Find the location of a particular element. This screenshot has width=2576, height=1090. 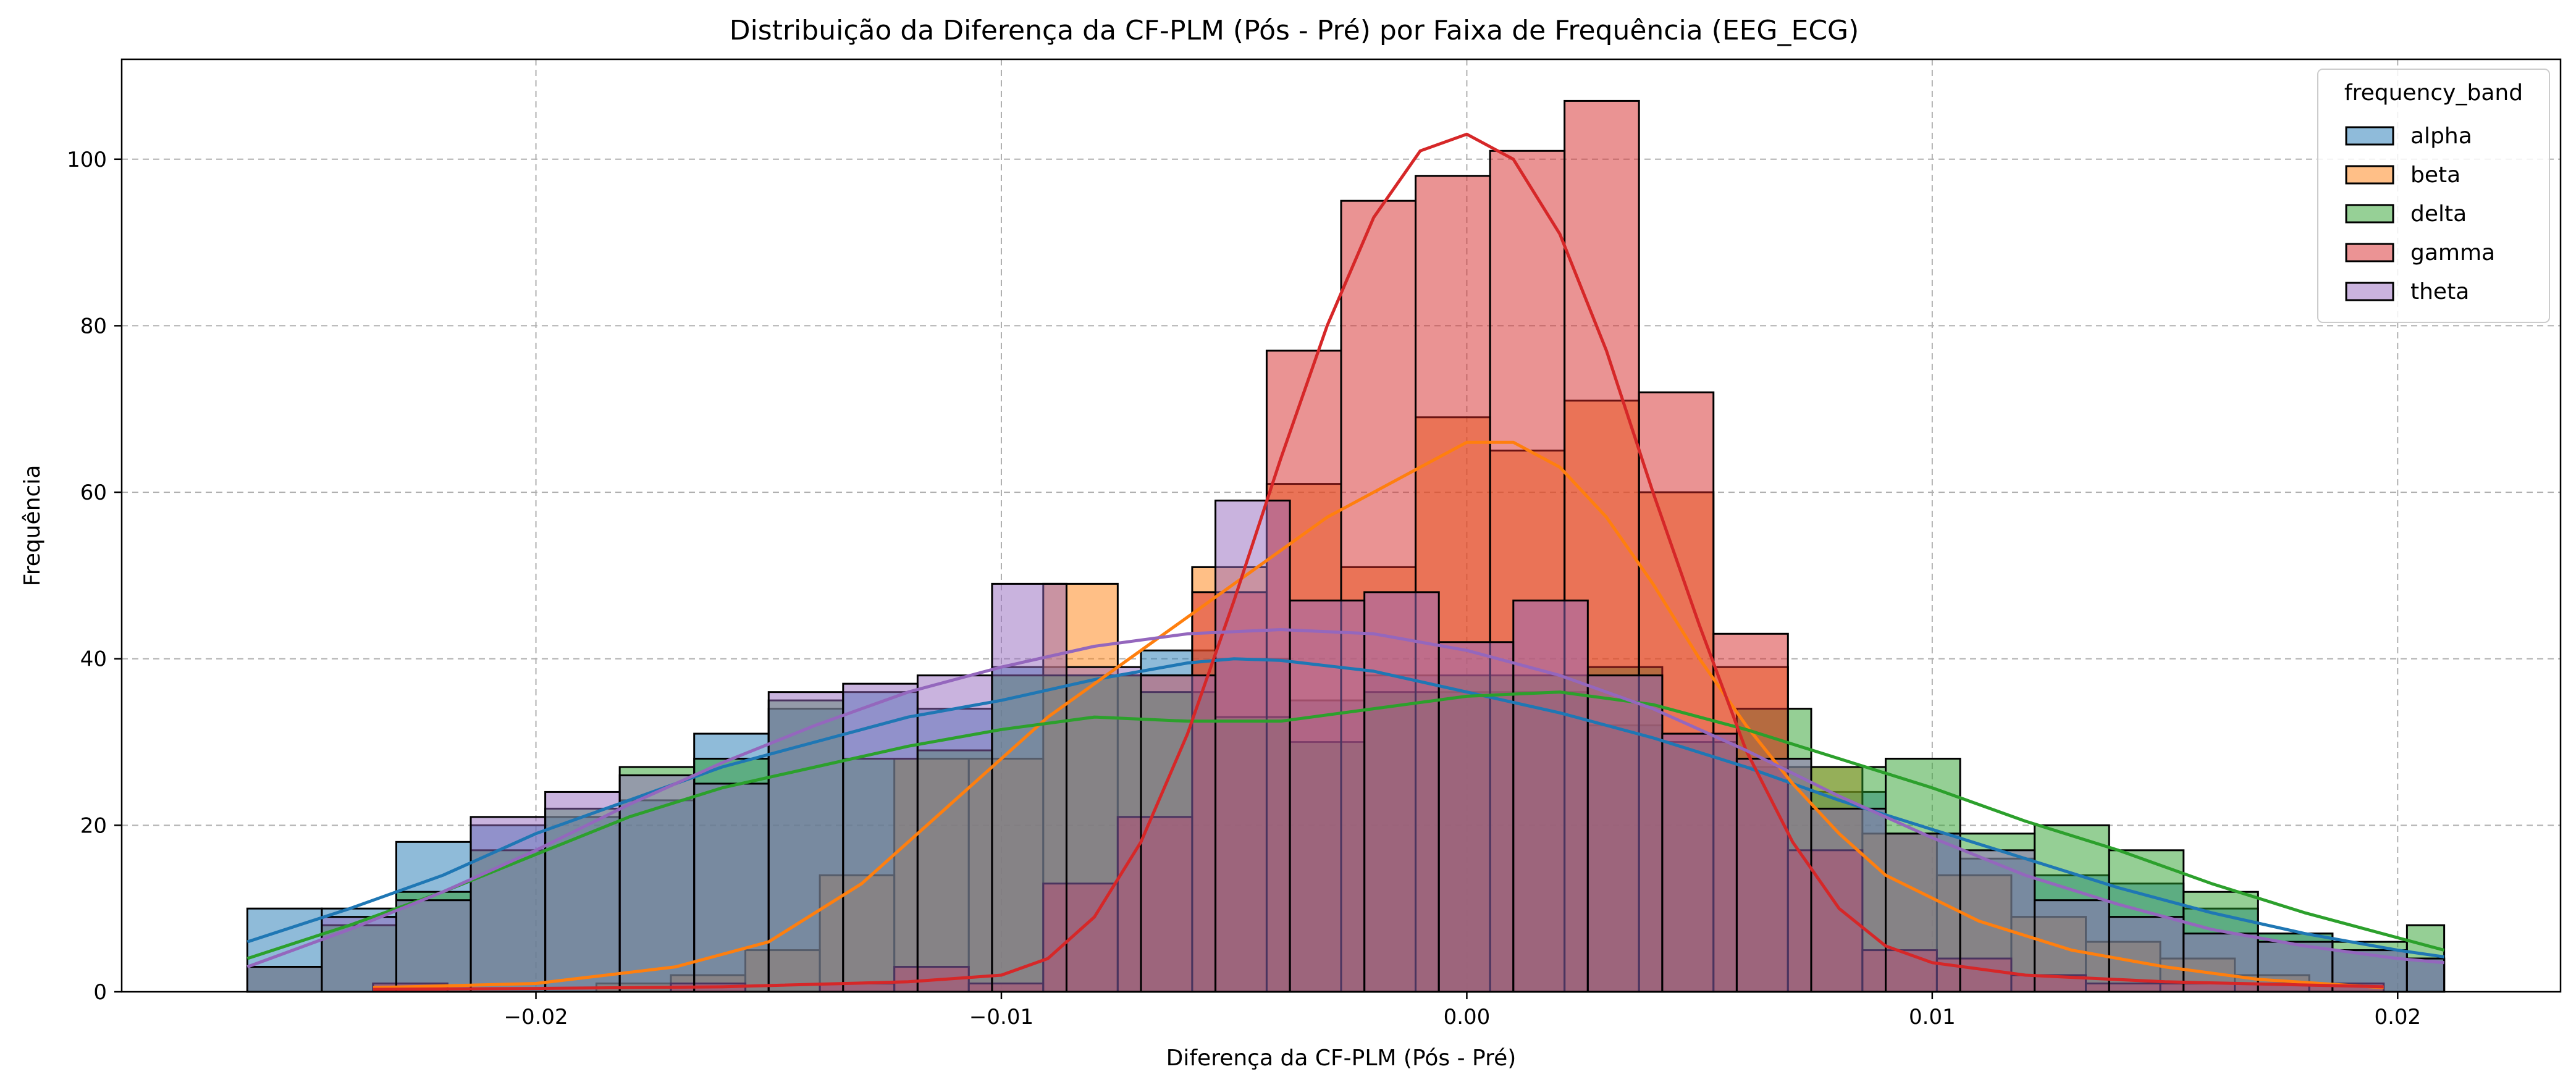

legend-label-delta: delta is located at coordinates (2438, 214).